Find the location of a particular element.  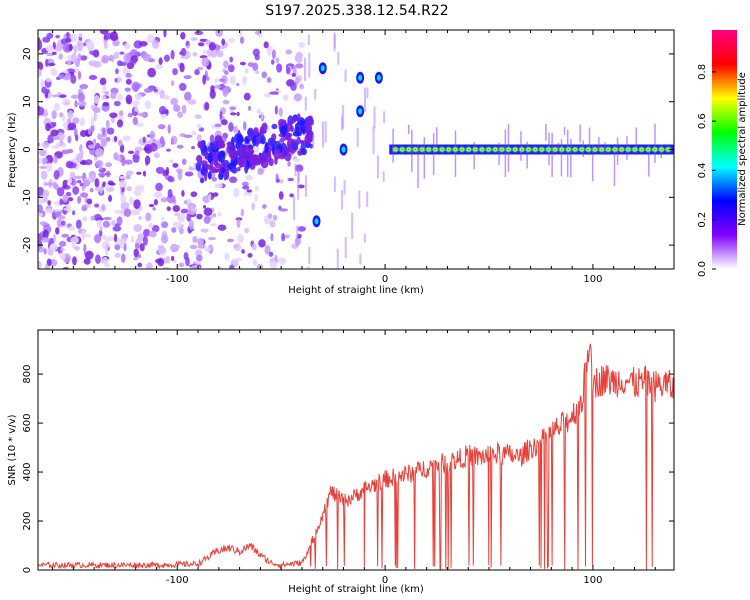

x-tick-label: 0 is located at coordinates (385, 279).